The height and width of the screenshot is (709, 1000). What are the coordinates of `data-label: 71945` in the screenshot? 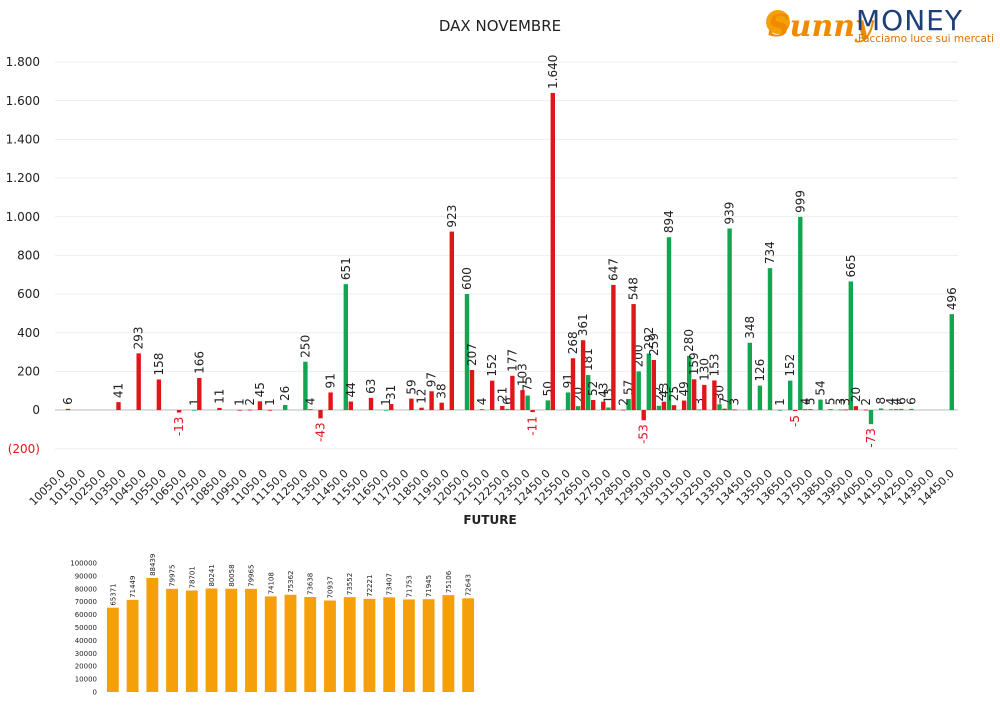 It's located at (429, 586).